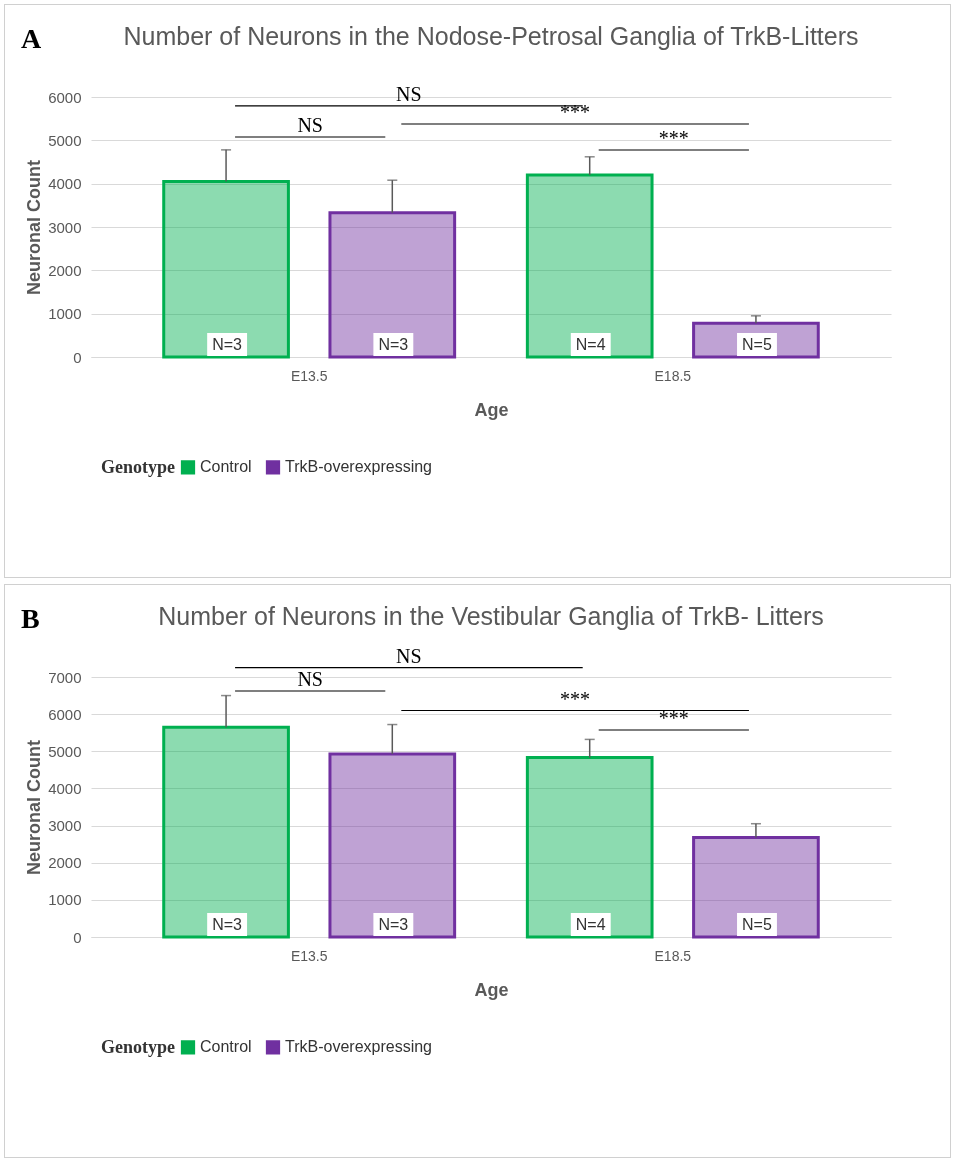 The width and height of the screenshot is (959, 1169). Describe the element at coordinates (409, 655) in the screenshot. I see `text: NS` at that location.